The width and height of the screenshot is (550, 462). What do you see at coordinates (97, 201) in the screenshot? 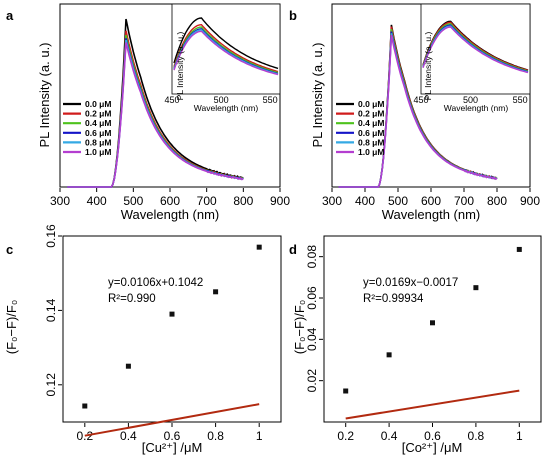
I see `x-tick-label-a-1: 400` at bounding box center [97, 201].